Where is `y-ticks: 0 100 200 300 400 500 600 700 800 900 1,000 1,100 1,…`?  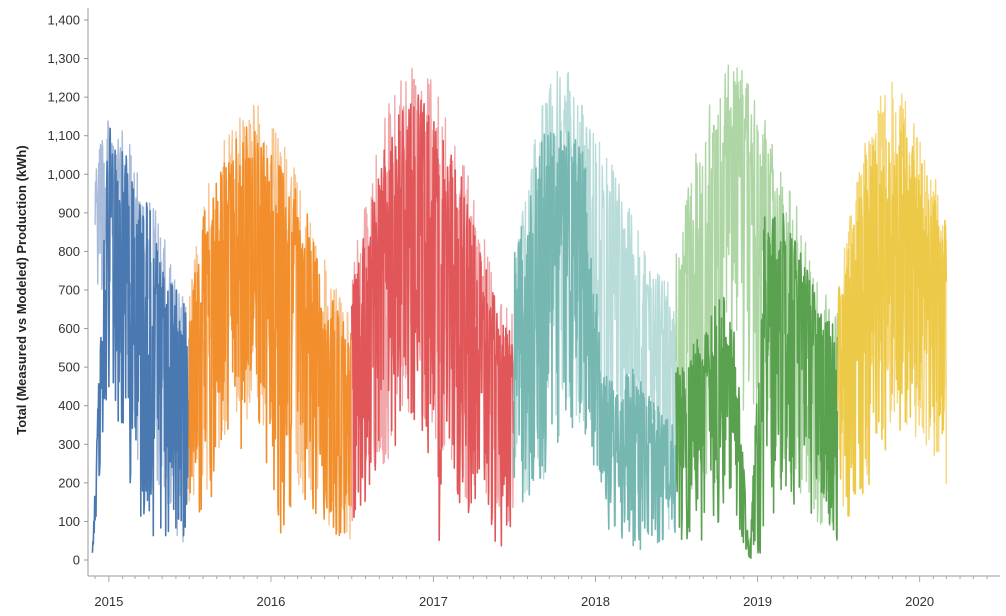
y-ticks: 0 100 200 300 400 500 600 700 800 900 1,000 1,100 1,… is located at coordinates (67, 290).